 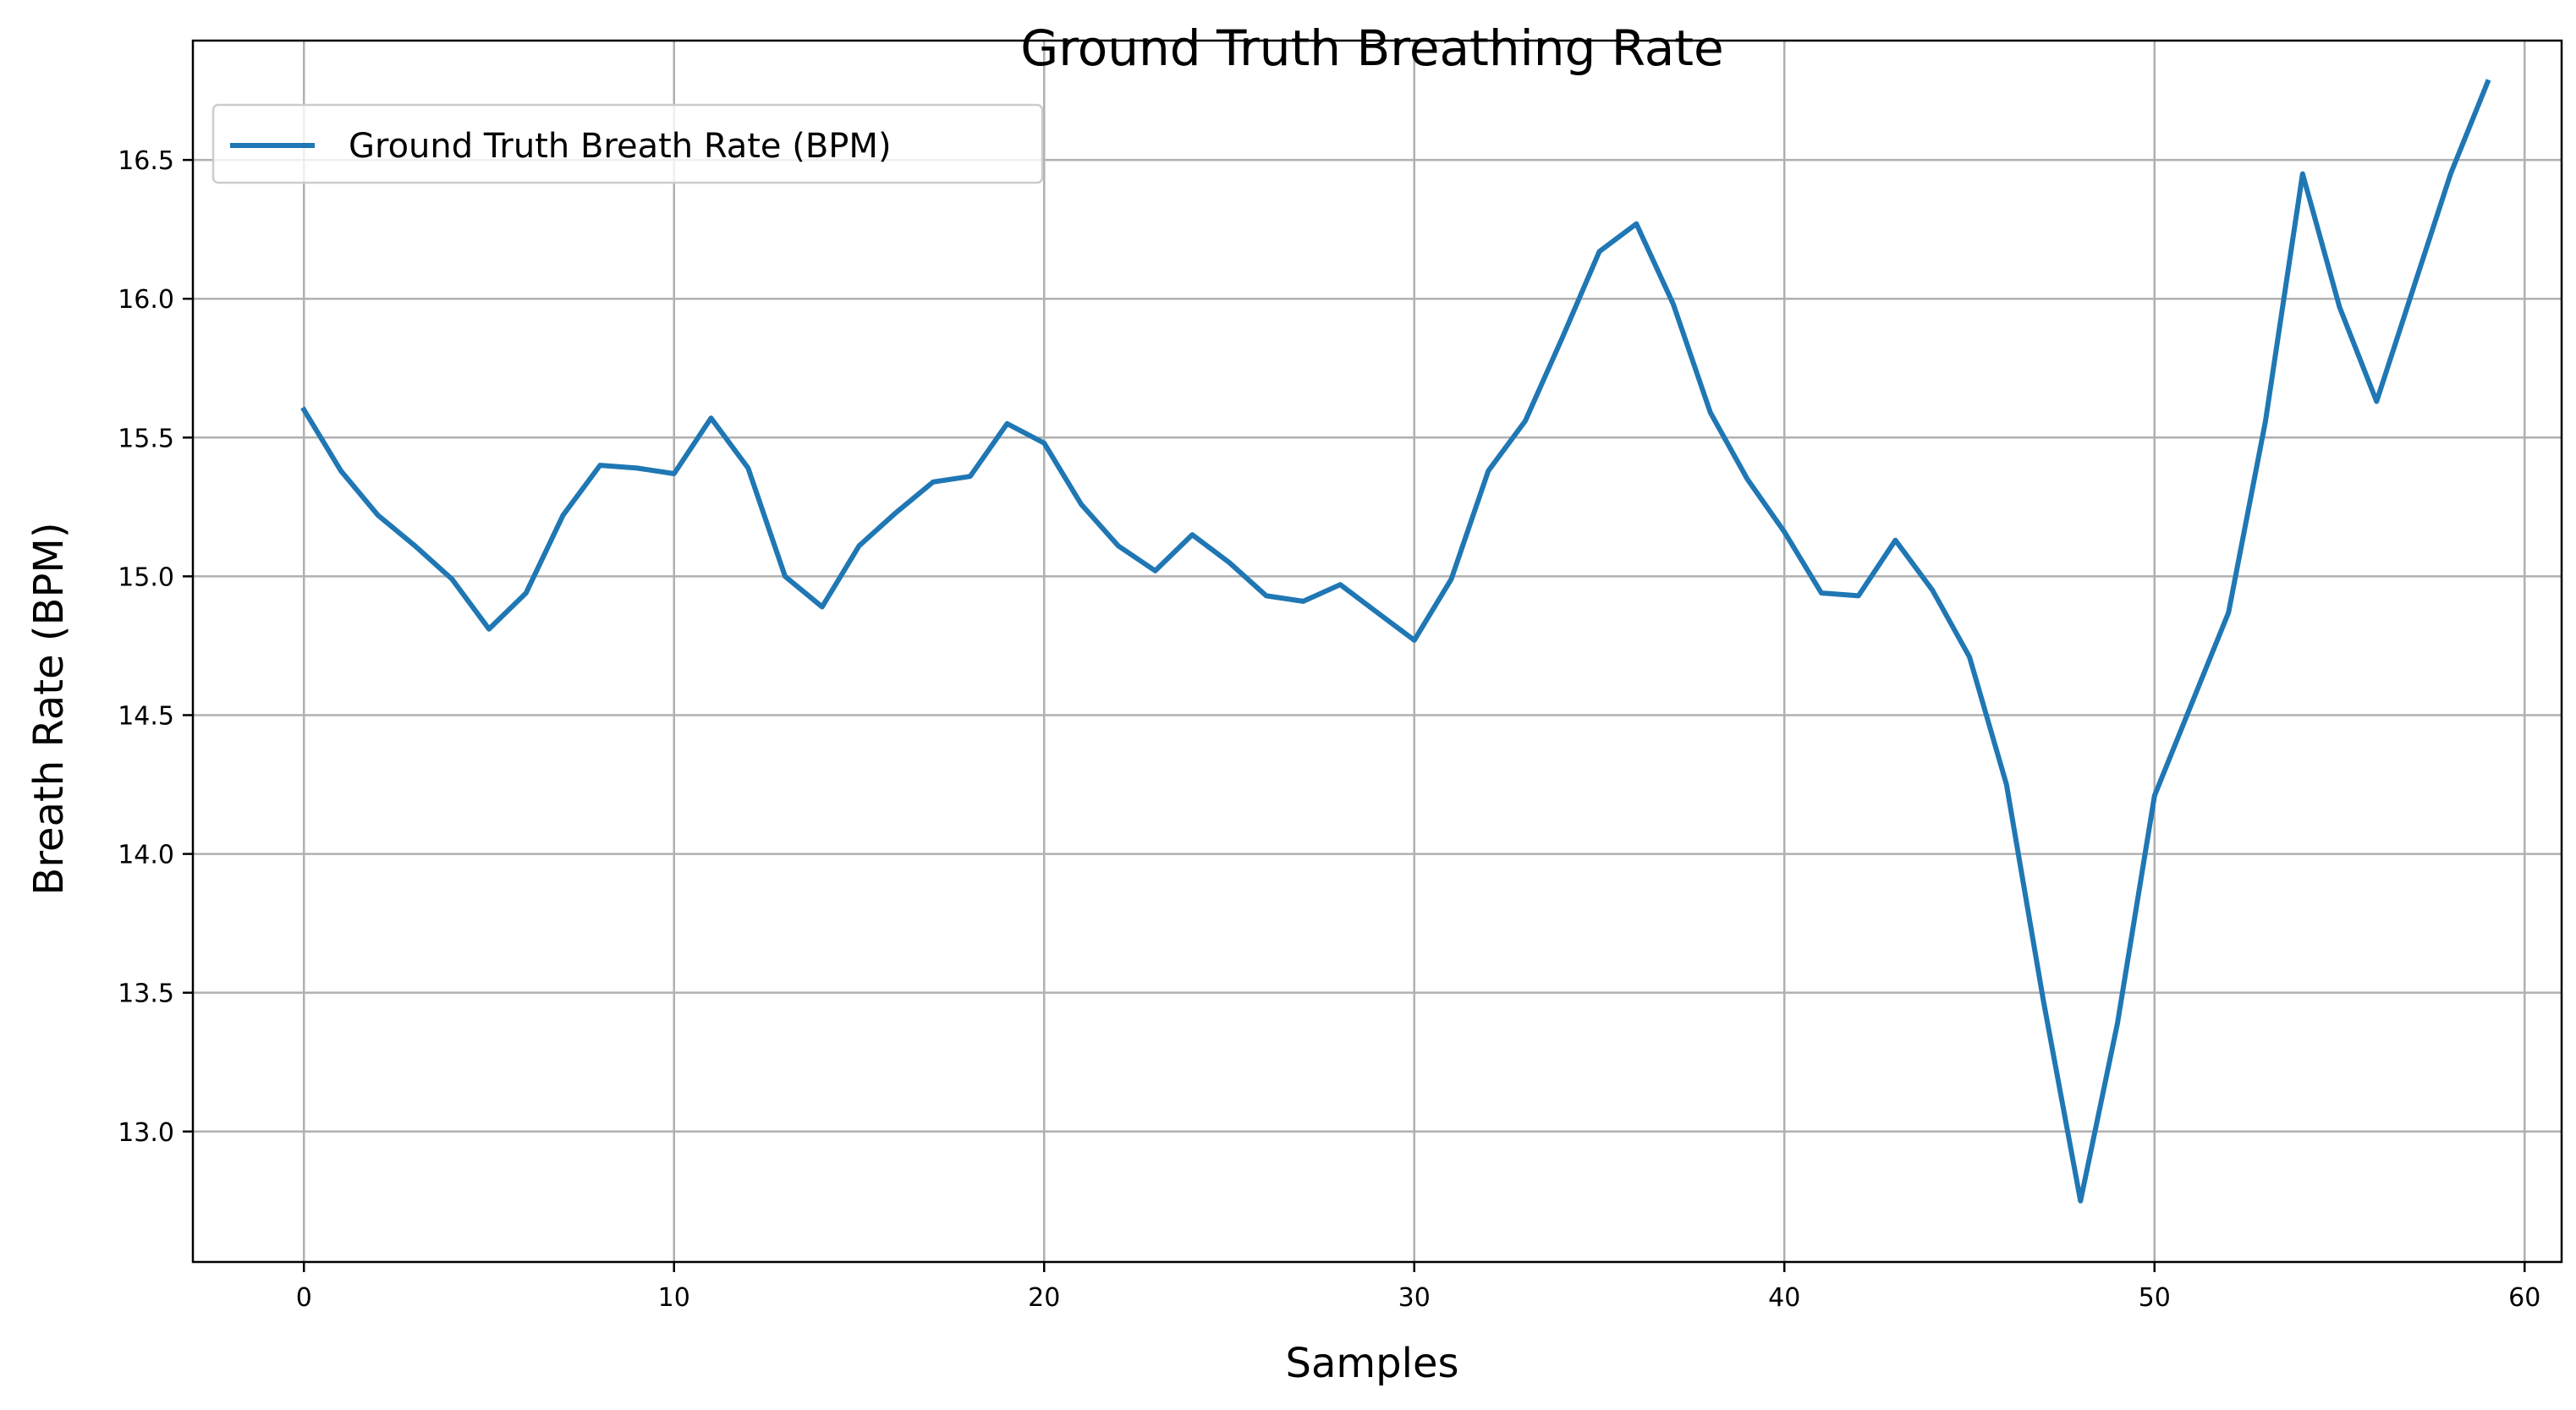 What do you see at coordinates (146, 716) in the screenshot?
I see `y-tick-label: 14.5` at bounding box center [146, 716].